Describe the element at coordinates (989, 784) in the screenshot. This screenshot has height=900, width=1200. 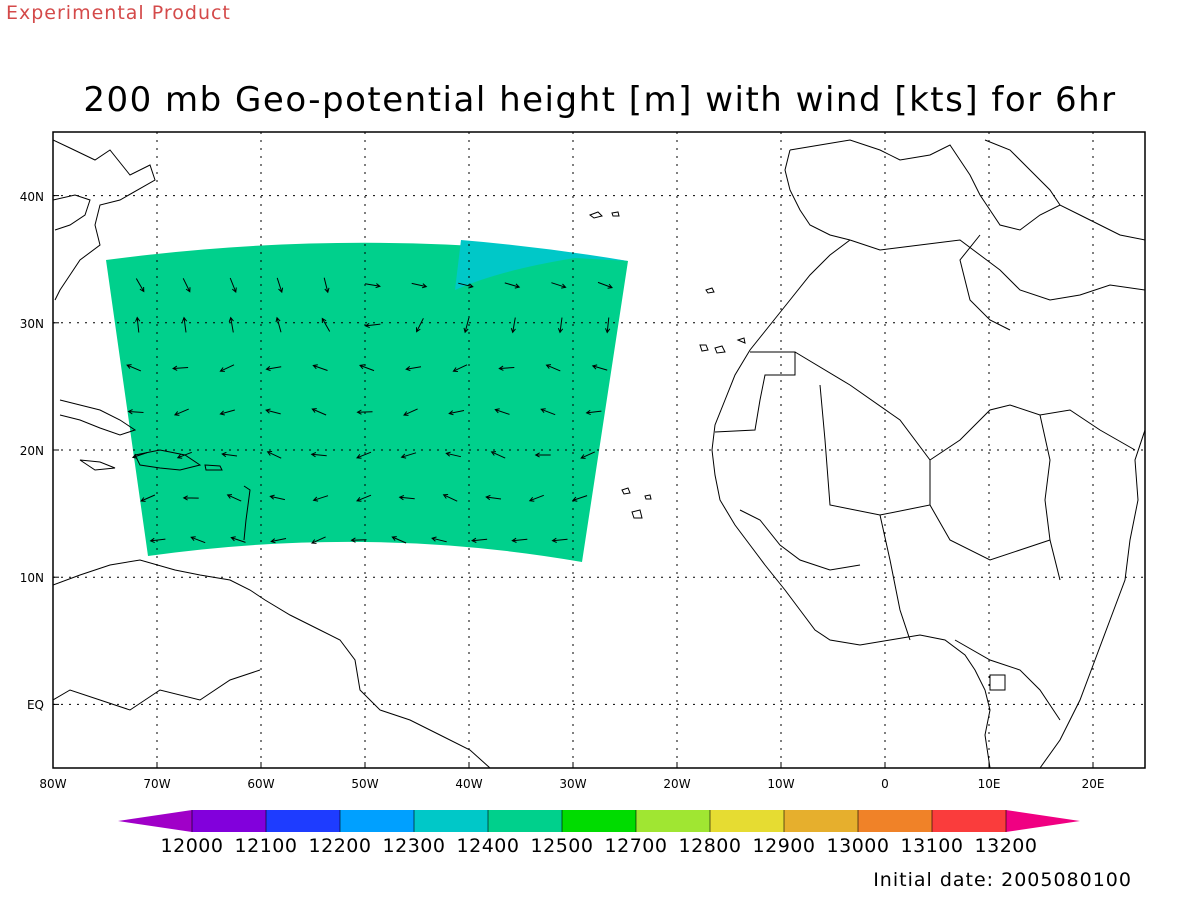
I see `lon-tick-label: 10E` at that location.